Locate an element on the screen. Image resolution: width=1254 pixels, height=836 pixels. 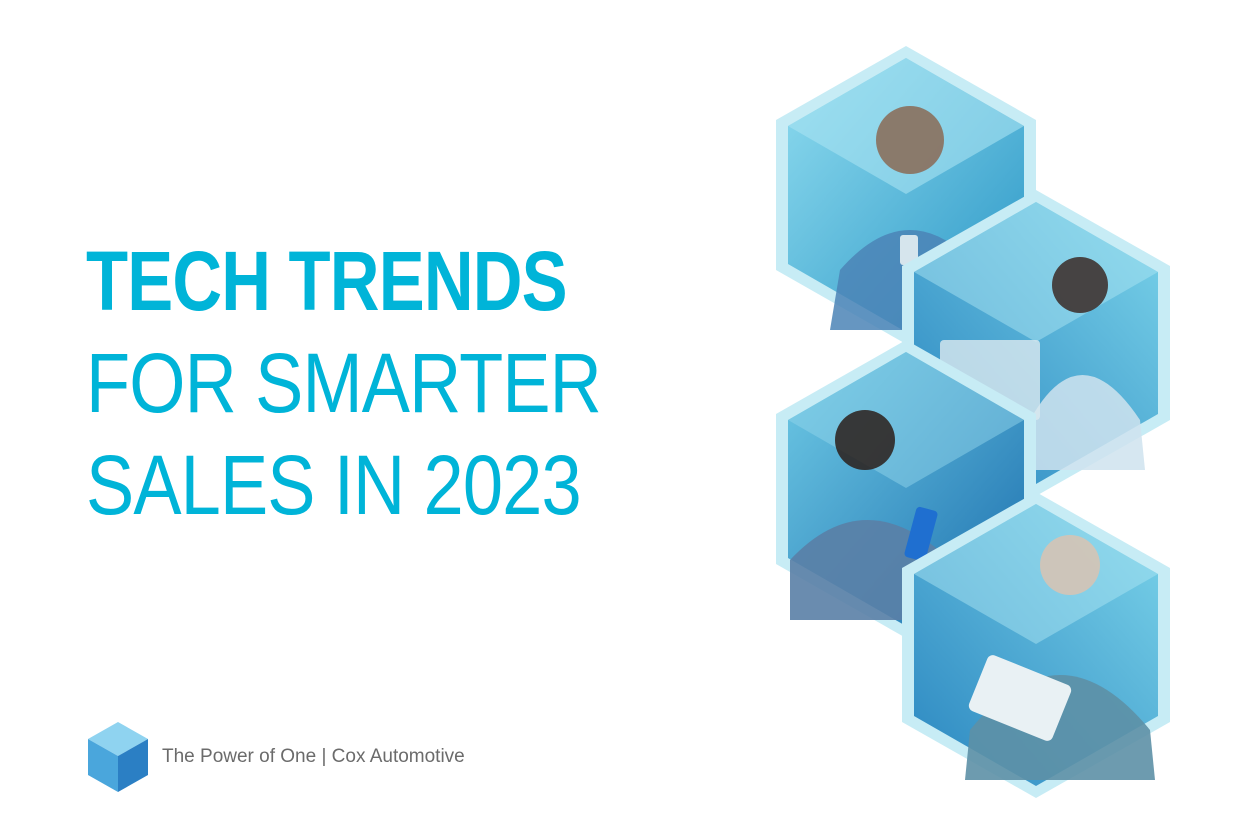
headline-line-3: SALES IN 2023 is located at coordinates (334, 485).